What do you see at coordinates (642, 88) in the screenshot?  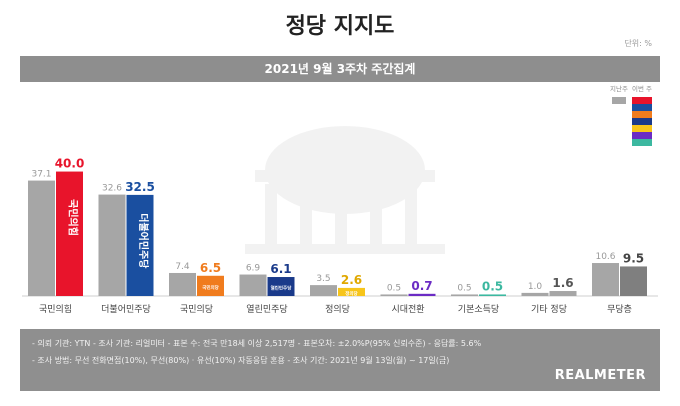 I see `legend-current-label: 이번 주` at bounding box center [642, 88].